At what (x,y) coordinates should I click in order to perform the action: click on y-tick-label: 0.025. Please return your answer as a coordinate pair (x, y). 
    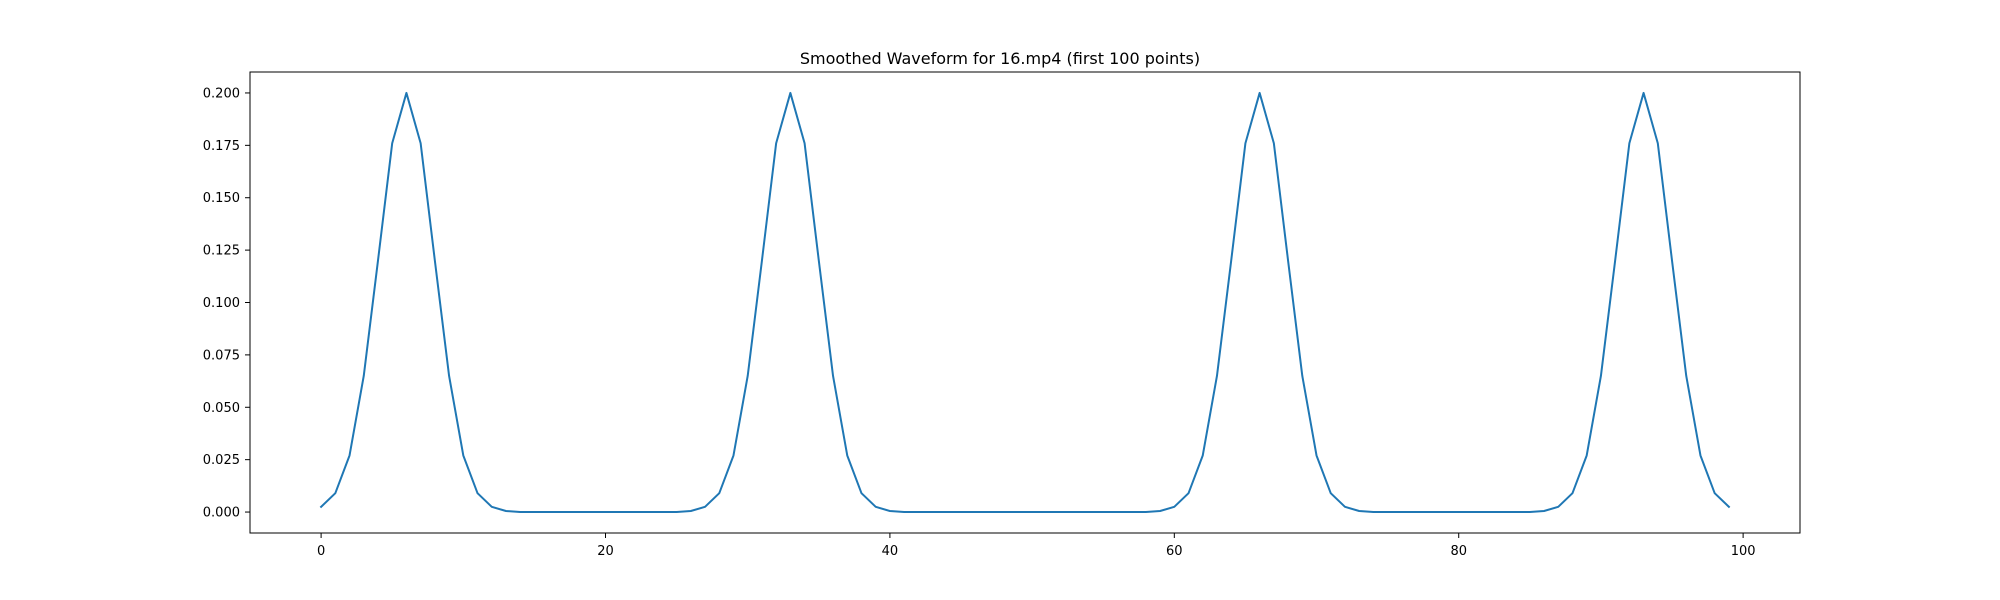
    Looking at the image, I should click on (221, 460).